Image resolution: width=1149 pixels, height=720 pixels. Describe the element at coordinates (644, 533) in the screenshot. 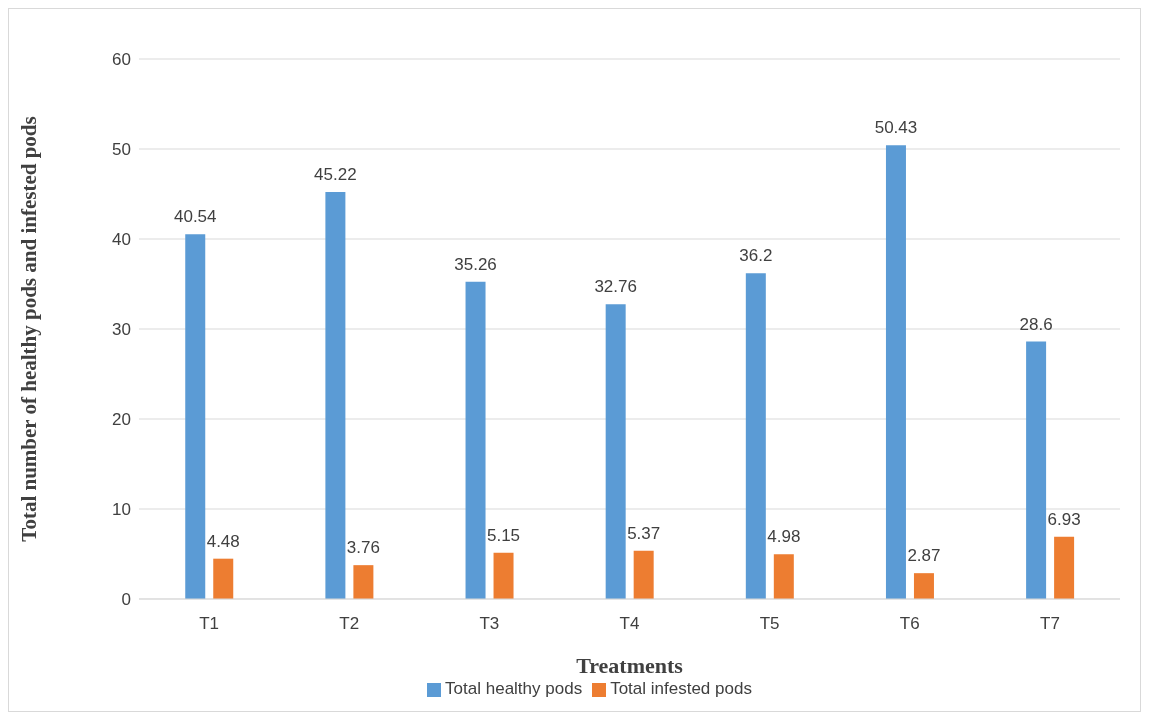

I see `data-label: 5.37` at that location.